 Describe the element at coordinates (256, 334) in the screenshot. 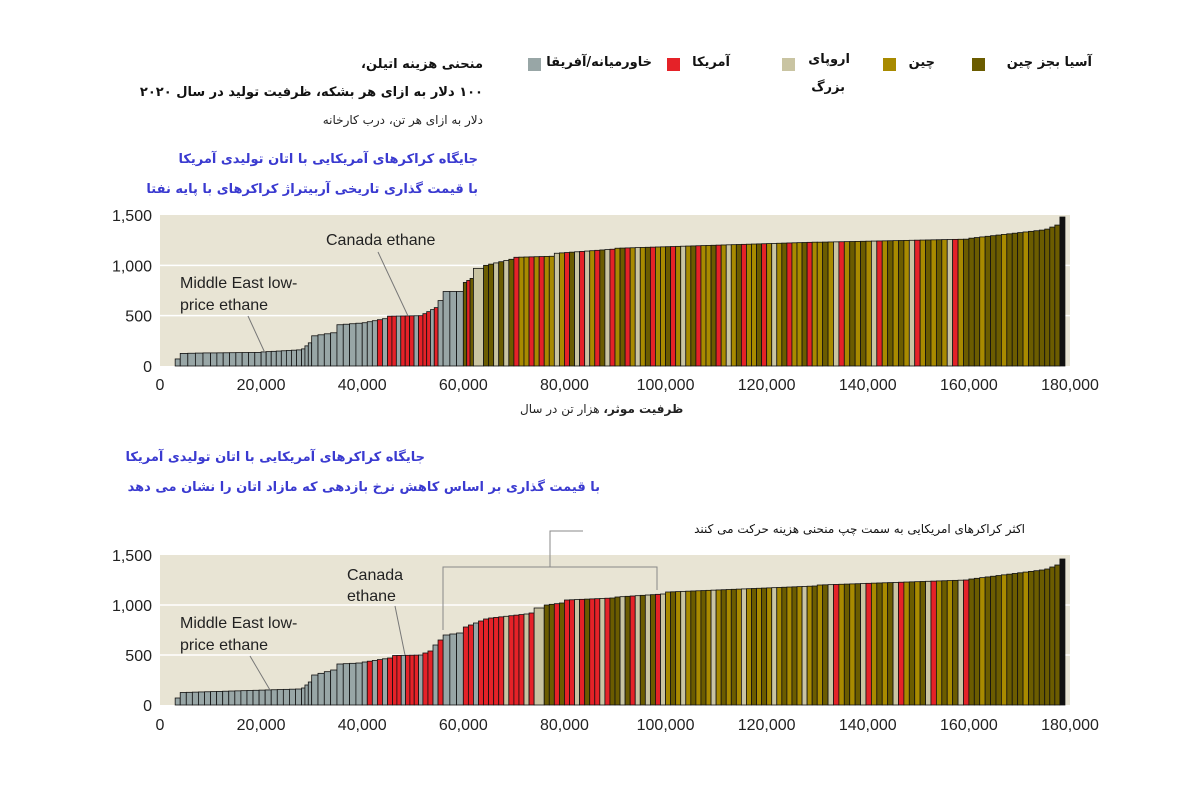

I see `annotation-me-leader` at that location.